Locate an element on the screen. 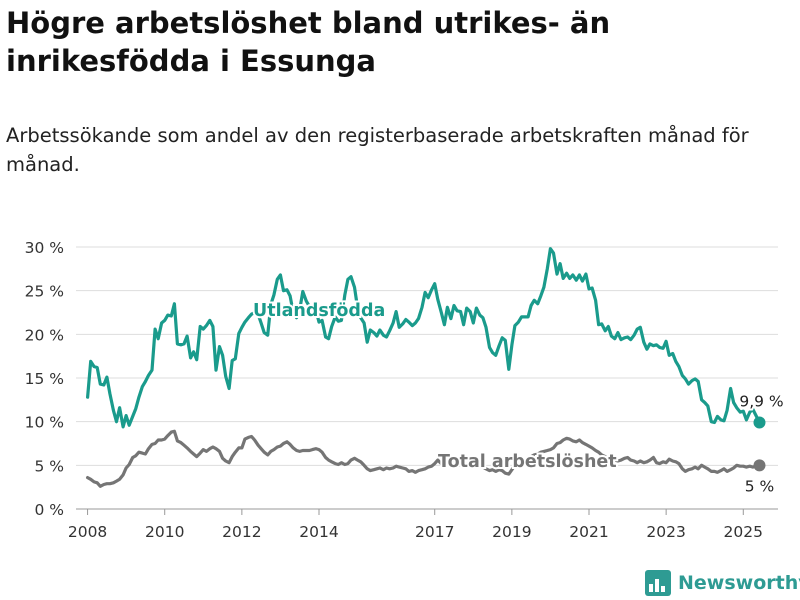 The width and height of the screenshot is (800, 600). y-tick-label: 10 % is located at coordinates (44, 423).